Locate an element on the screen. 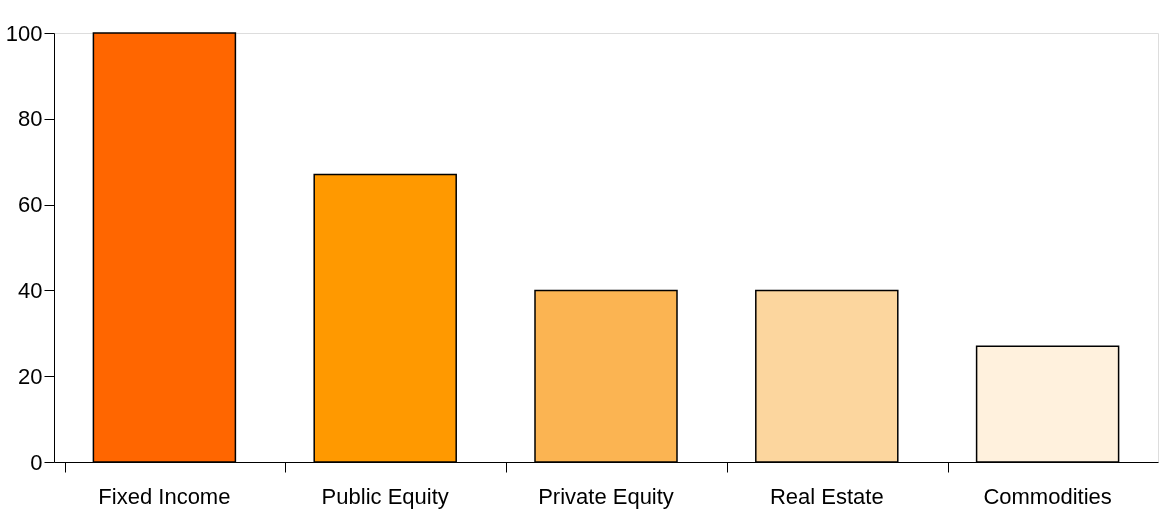 This screenshot has height=515, width=1163. x-tick-label: Public Equity is located at coordinates (385, 496).